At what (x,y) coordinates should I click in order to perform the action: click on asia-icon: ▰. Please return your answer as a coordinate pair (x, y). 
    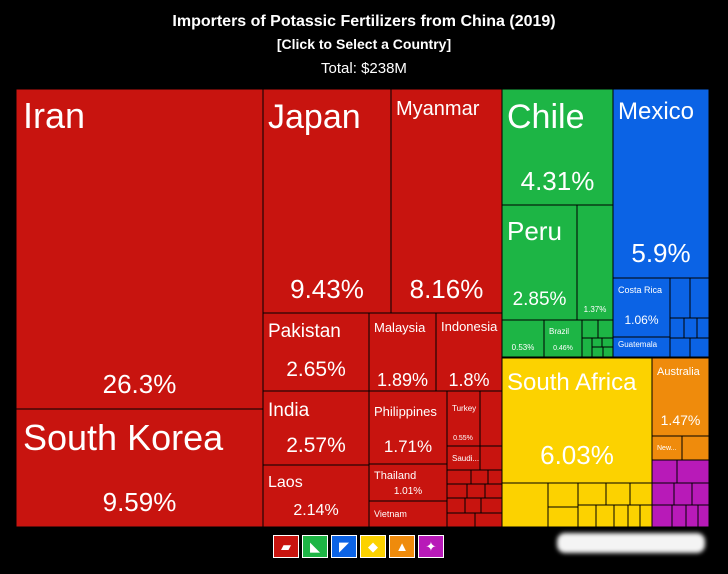
    Looking at the image, I should click on (286, 546).